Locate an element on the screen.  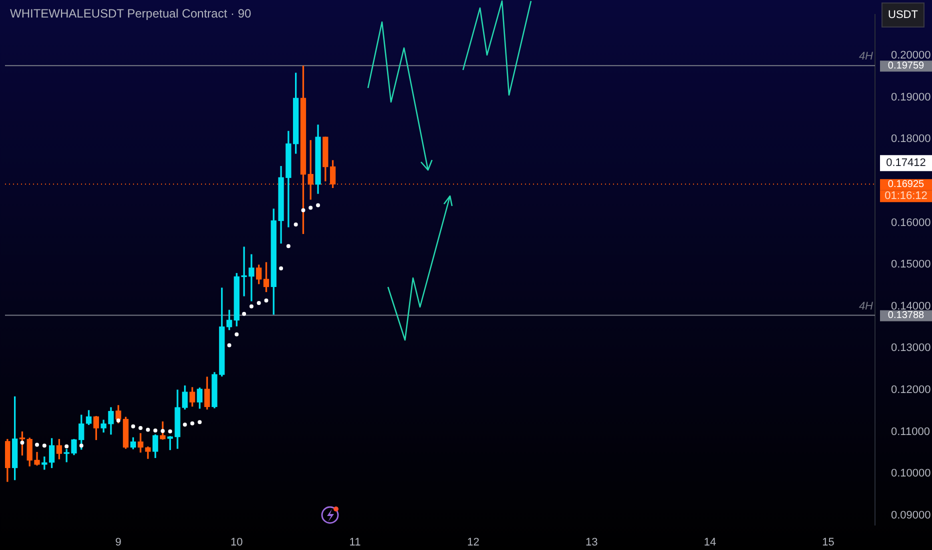
y-tick-label: 0.20000 is located at coordinates (911, 56).